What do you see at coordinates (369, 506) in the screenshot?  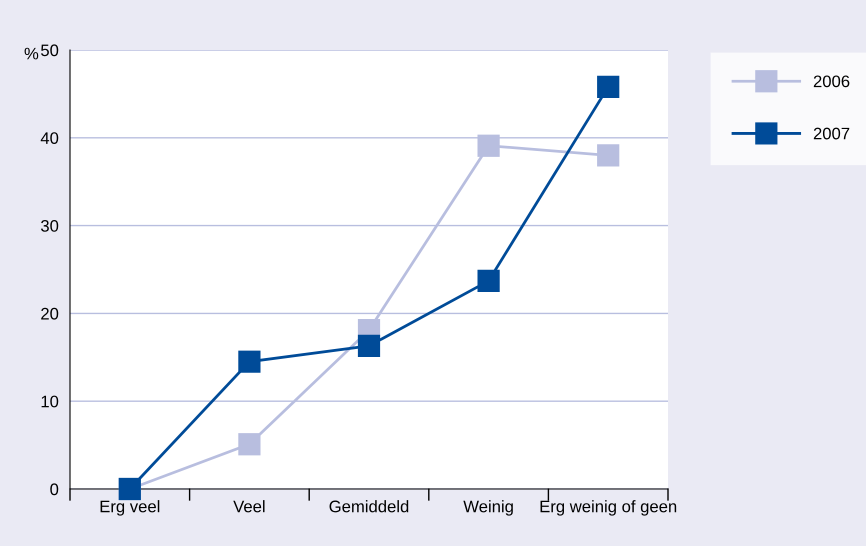 I see `x-tick-label: Gemiddeld` at bounding box center [369, 506].